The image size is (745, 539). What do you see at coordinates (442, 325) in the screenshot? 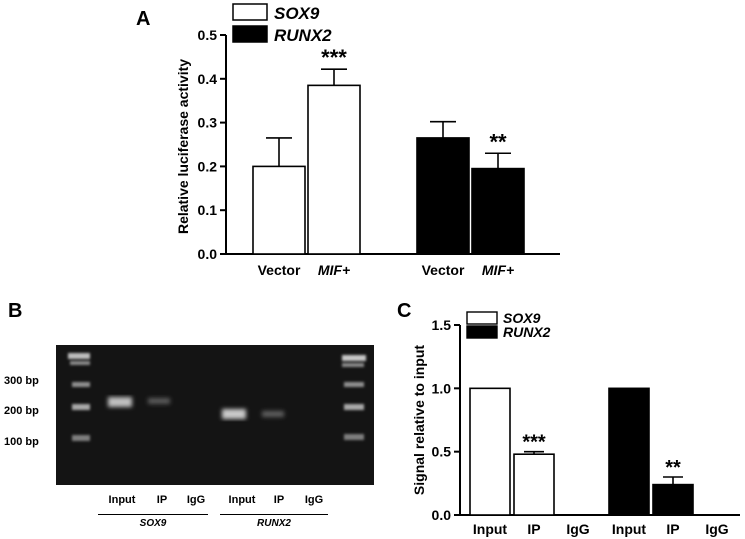
I see `y-tick-label: 1.5` at bounding box center [442, 325].